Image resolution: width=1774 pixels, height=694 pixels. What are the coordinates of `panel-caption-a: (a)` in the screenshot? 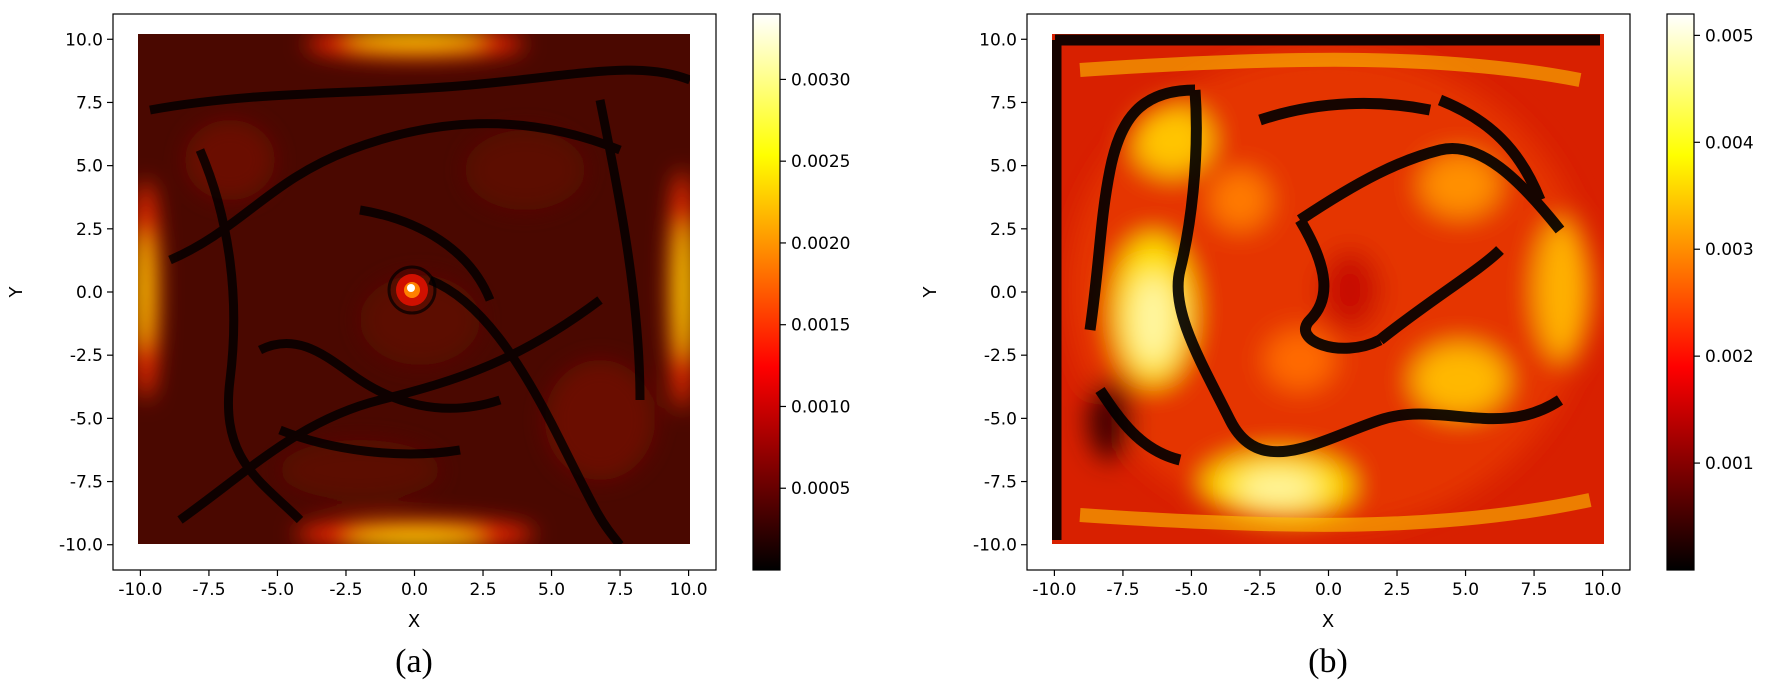 It's located at (414, 661).